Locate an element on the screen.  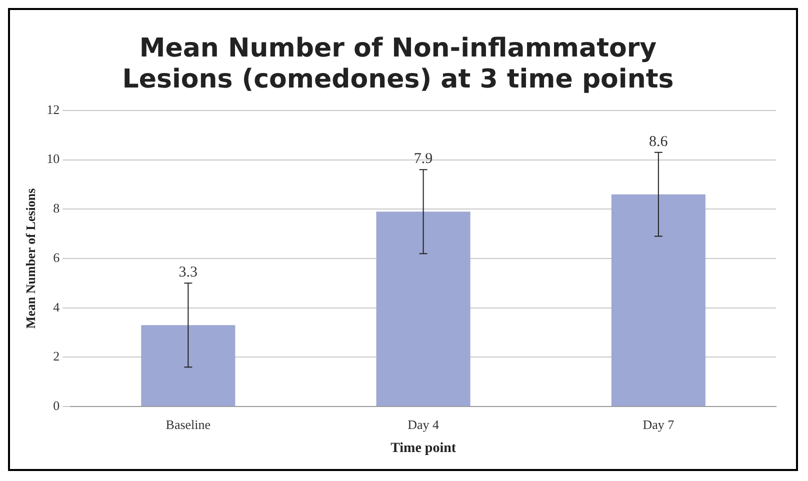
chart-title: Mean Number of Non-inflammatory Lesions (comedones) at 3 time points is located at coordinates (398, 64).